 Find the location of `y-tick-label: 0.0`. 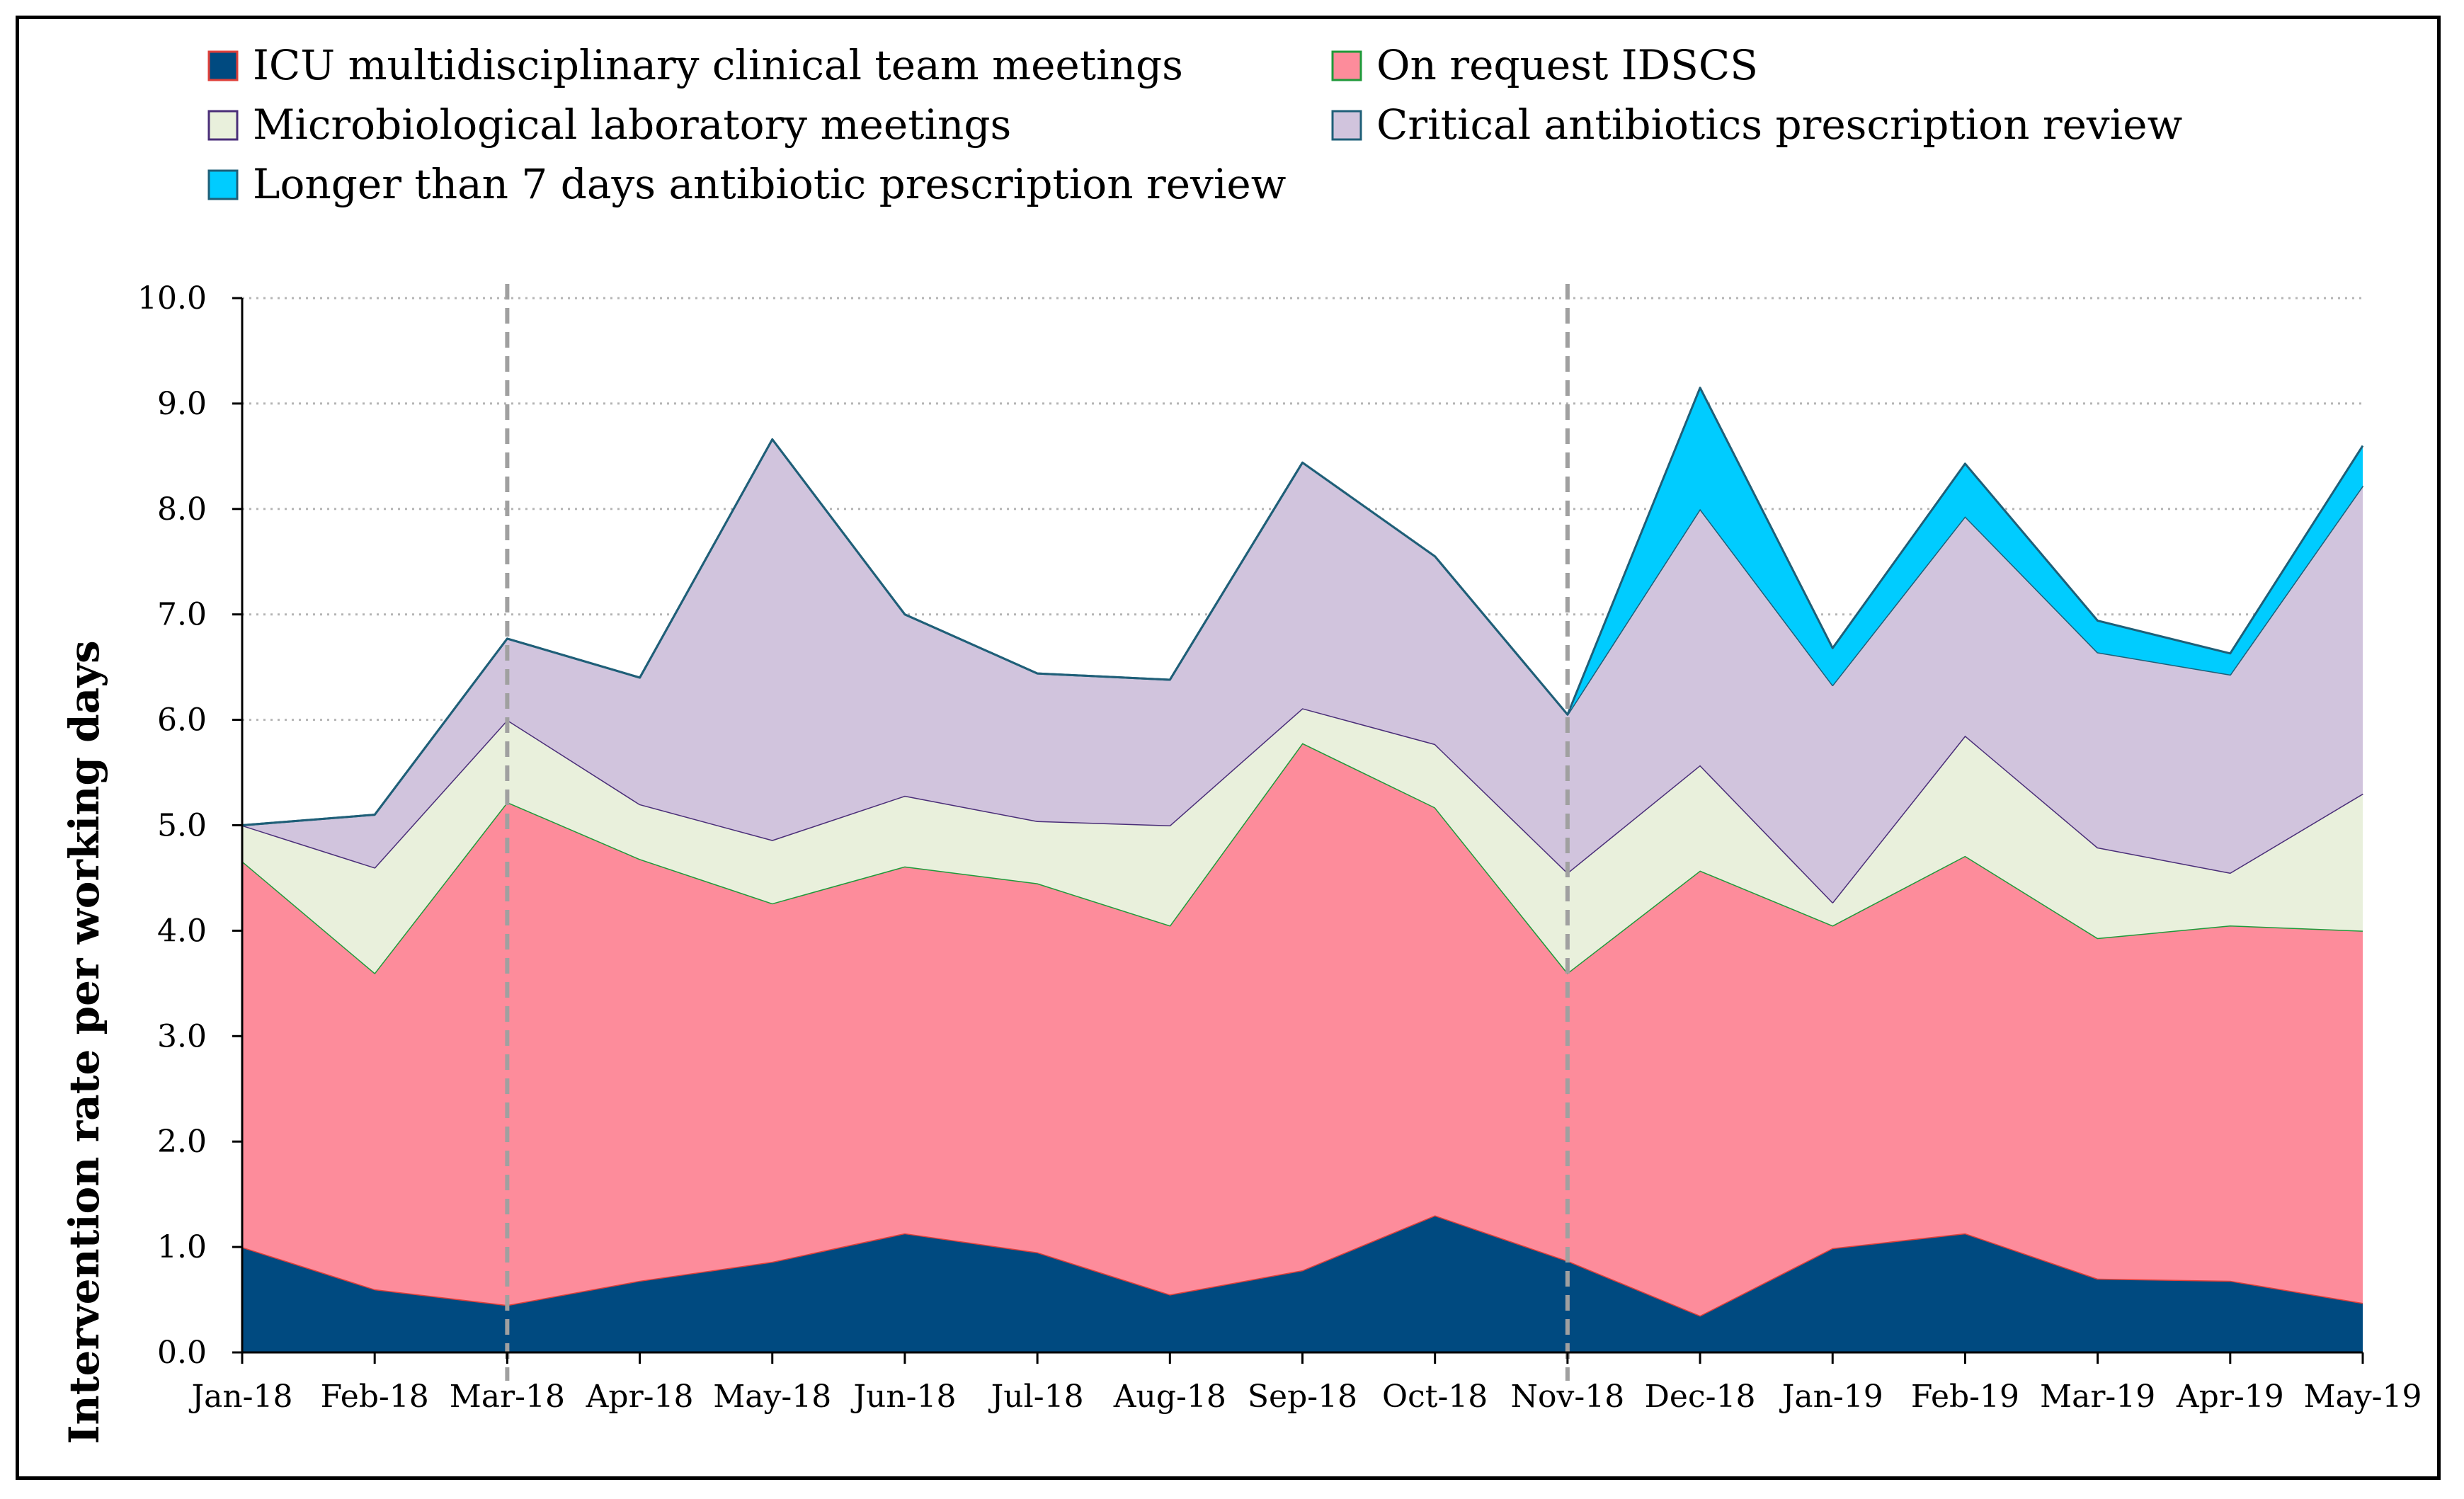

y-tick-label: 0.0 is located at coordinates (182, 1353).